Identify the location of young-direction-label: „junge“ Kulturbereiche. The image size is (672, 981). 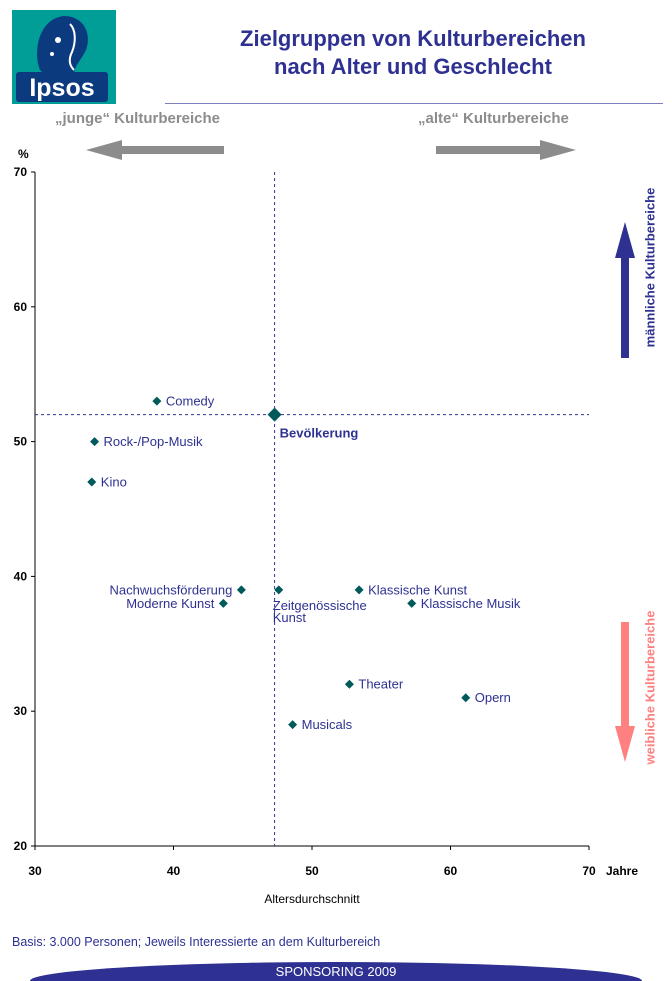
(138, 118).